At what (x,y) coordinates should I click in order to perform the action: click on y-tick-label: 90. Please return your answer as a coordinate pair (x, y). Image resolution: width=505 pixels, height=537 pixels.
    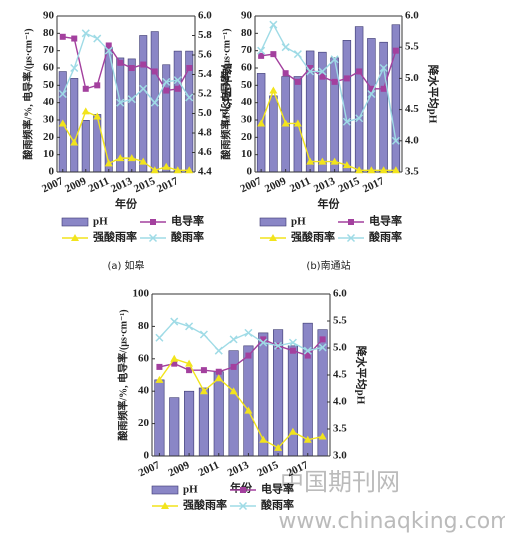
    Looking at the image, I should click on (49, 16).